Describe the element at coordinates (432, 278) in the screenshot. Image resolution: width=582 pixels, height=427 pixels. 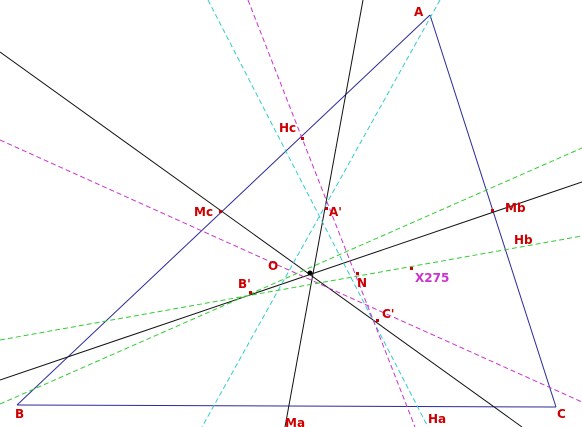
I see `point-label: X275` at that location.